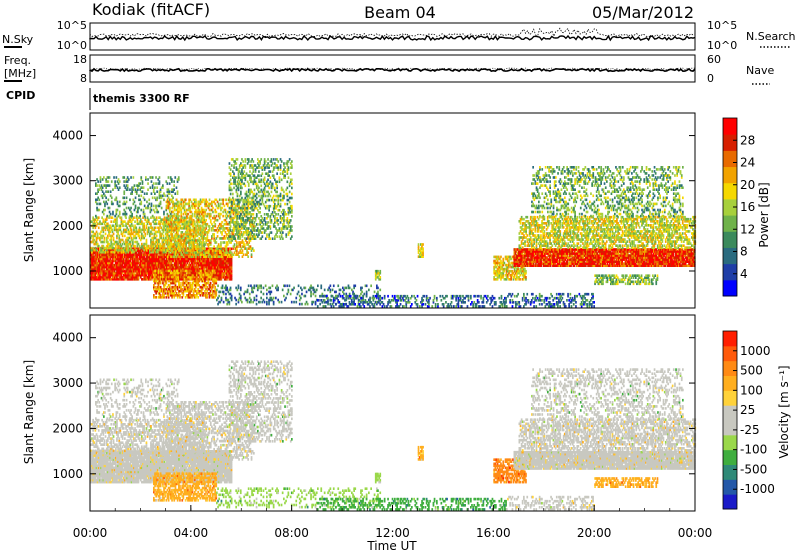  What do you see at coordinates (83, 78) in the screenshot?
I see `freq-tick-low: 8` at bounding box center [83, 78].